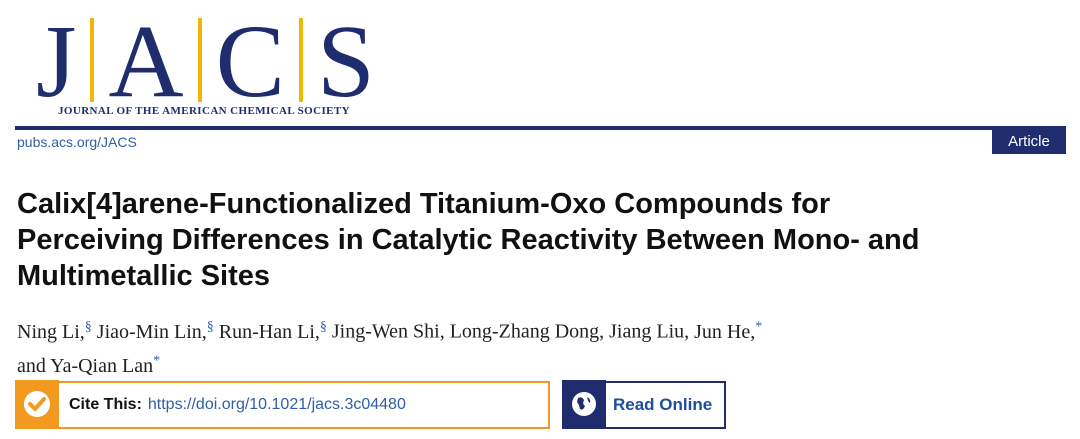 This screenshot has width=1080, height=439. Describe the element at coordinates (204, 111) in the screenshot. I see `journal-name: JOURNAL OF THE AMERICAN CHEMICAL SOCIETY` at that location.